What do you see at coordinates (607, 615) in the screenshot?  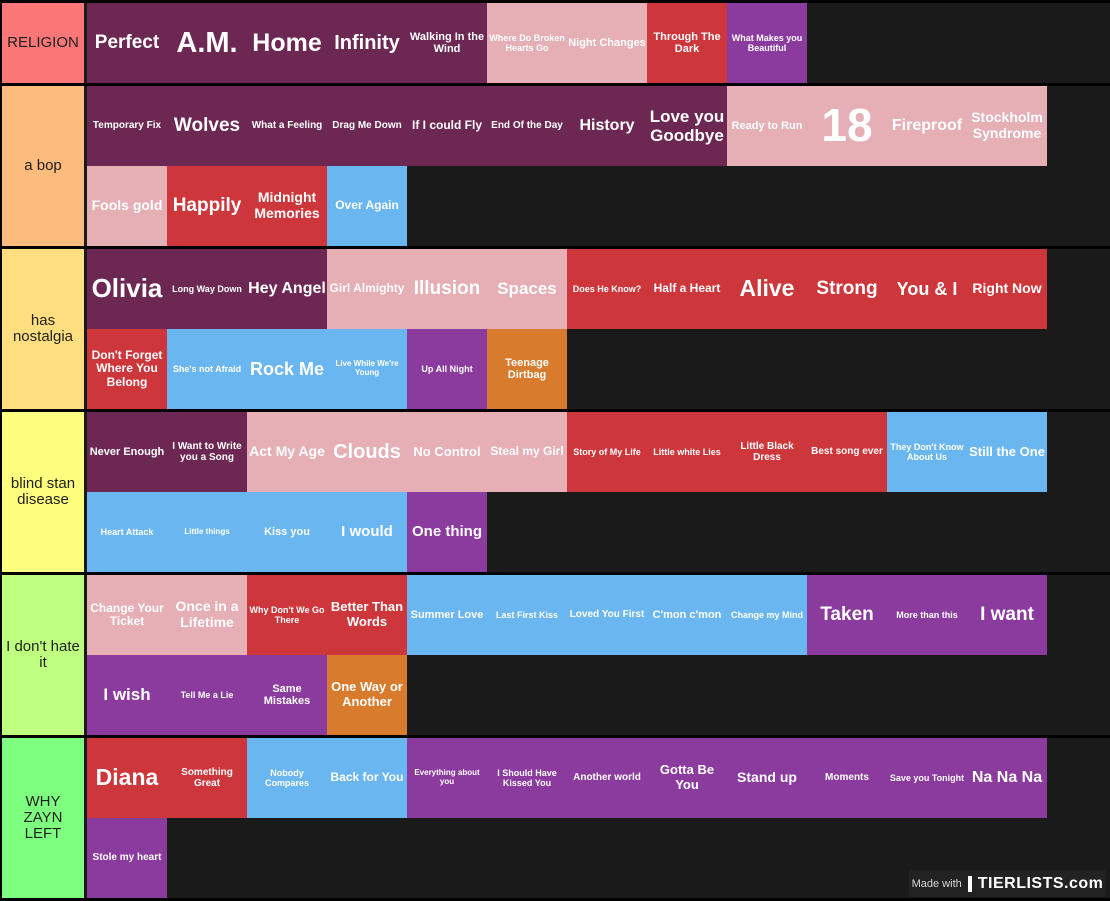 I see `song-tile: Loved You First` at bounding box center [607, 615].